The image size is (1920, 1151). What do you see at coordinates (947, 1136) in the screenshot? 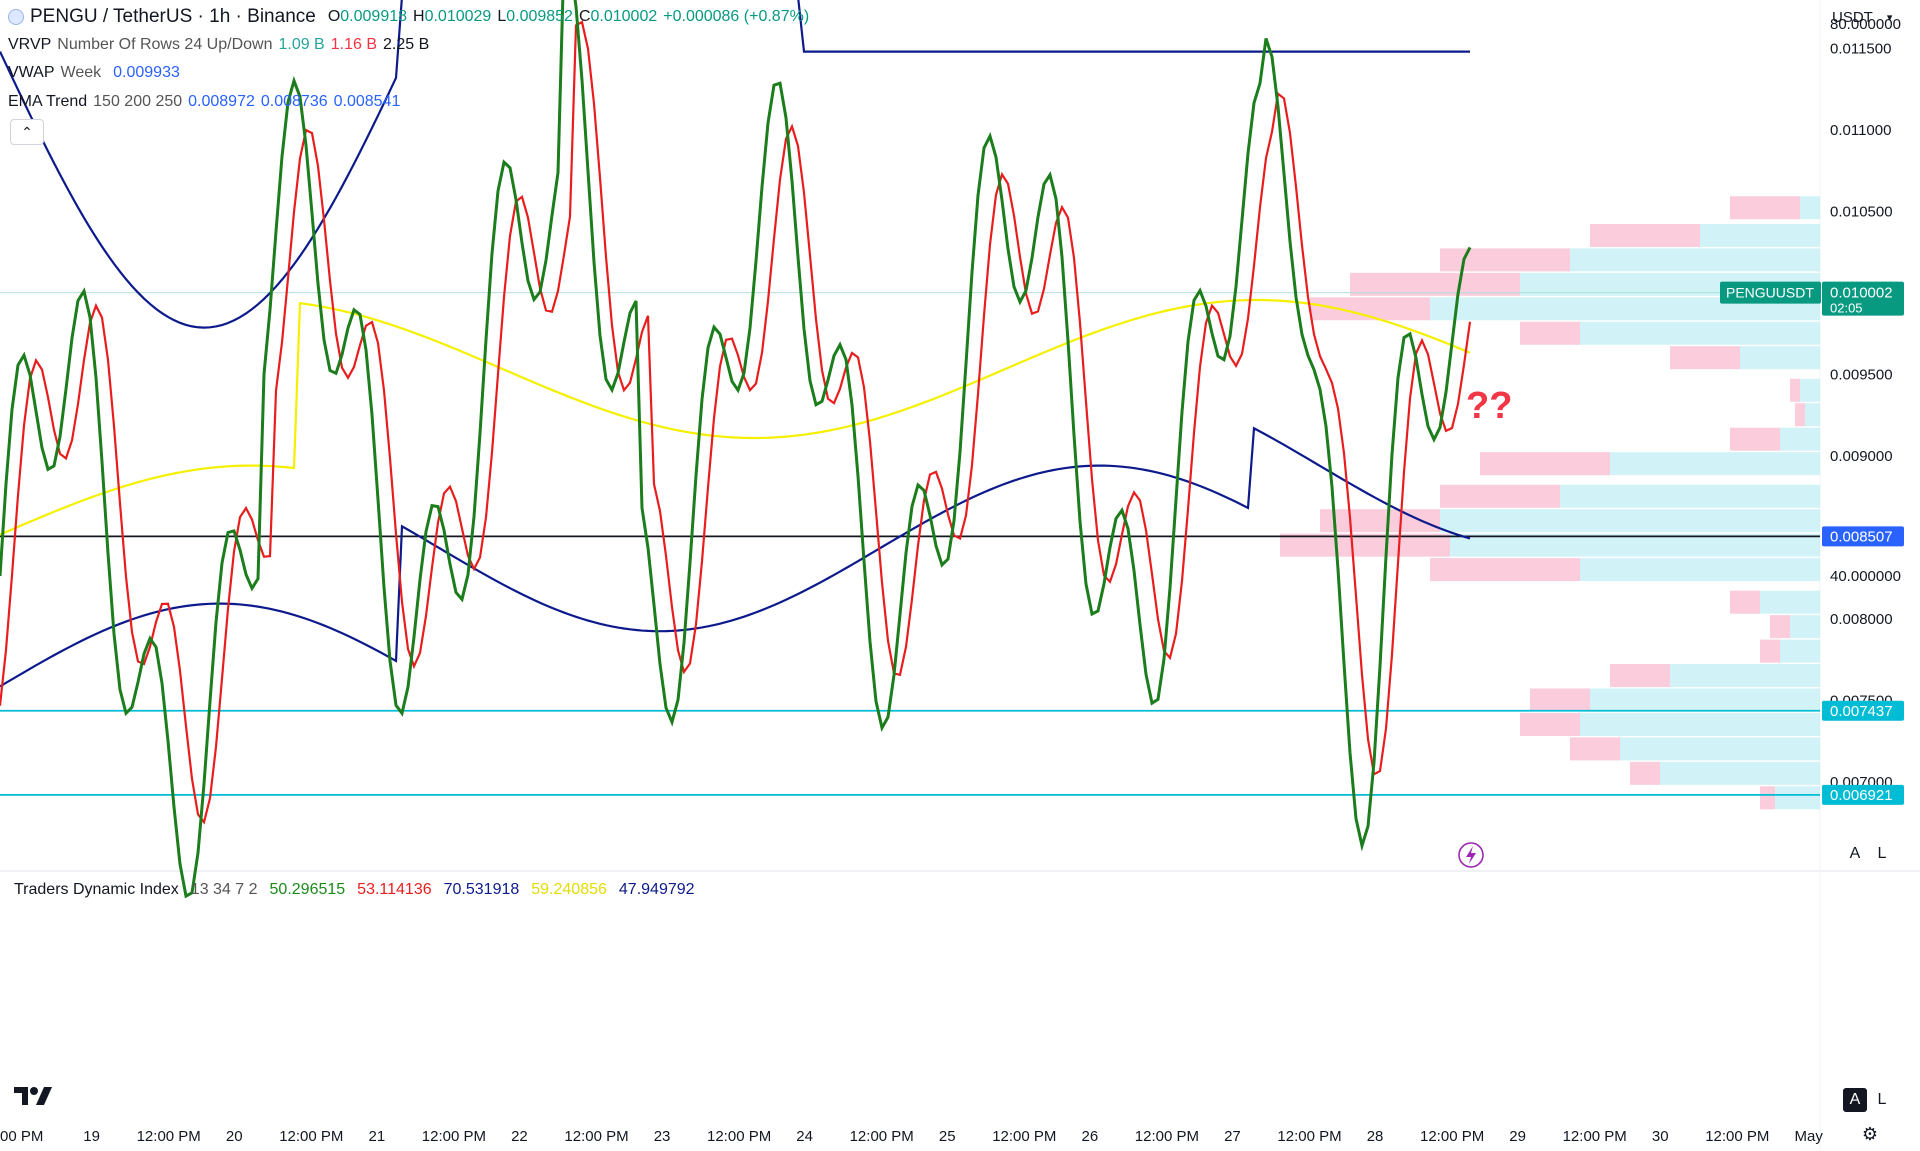
I see `time-tick-label: 25` at bounding box center [947, 1136].